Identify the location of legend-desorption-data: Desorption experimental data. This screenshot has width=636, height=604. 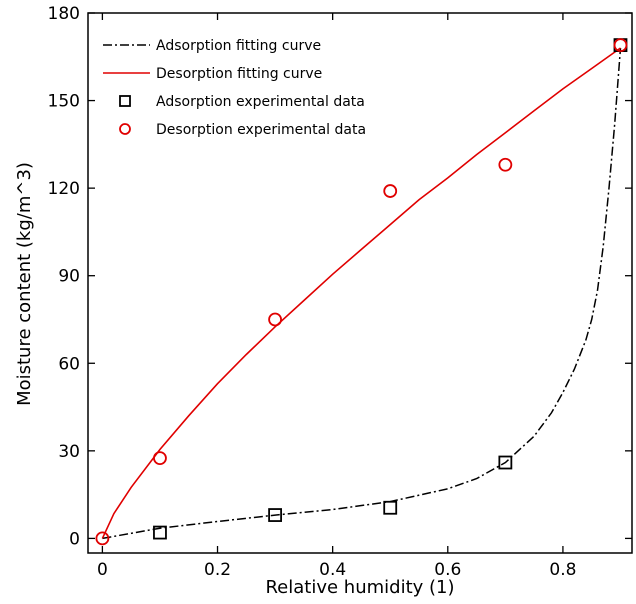
(242, 130).